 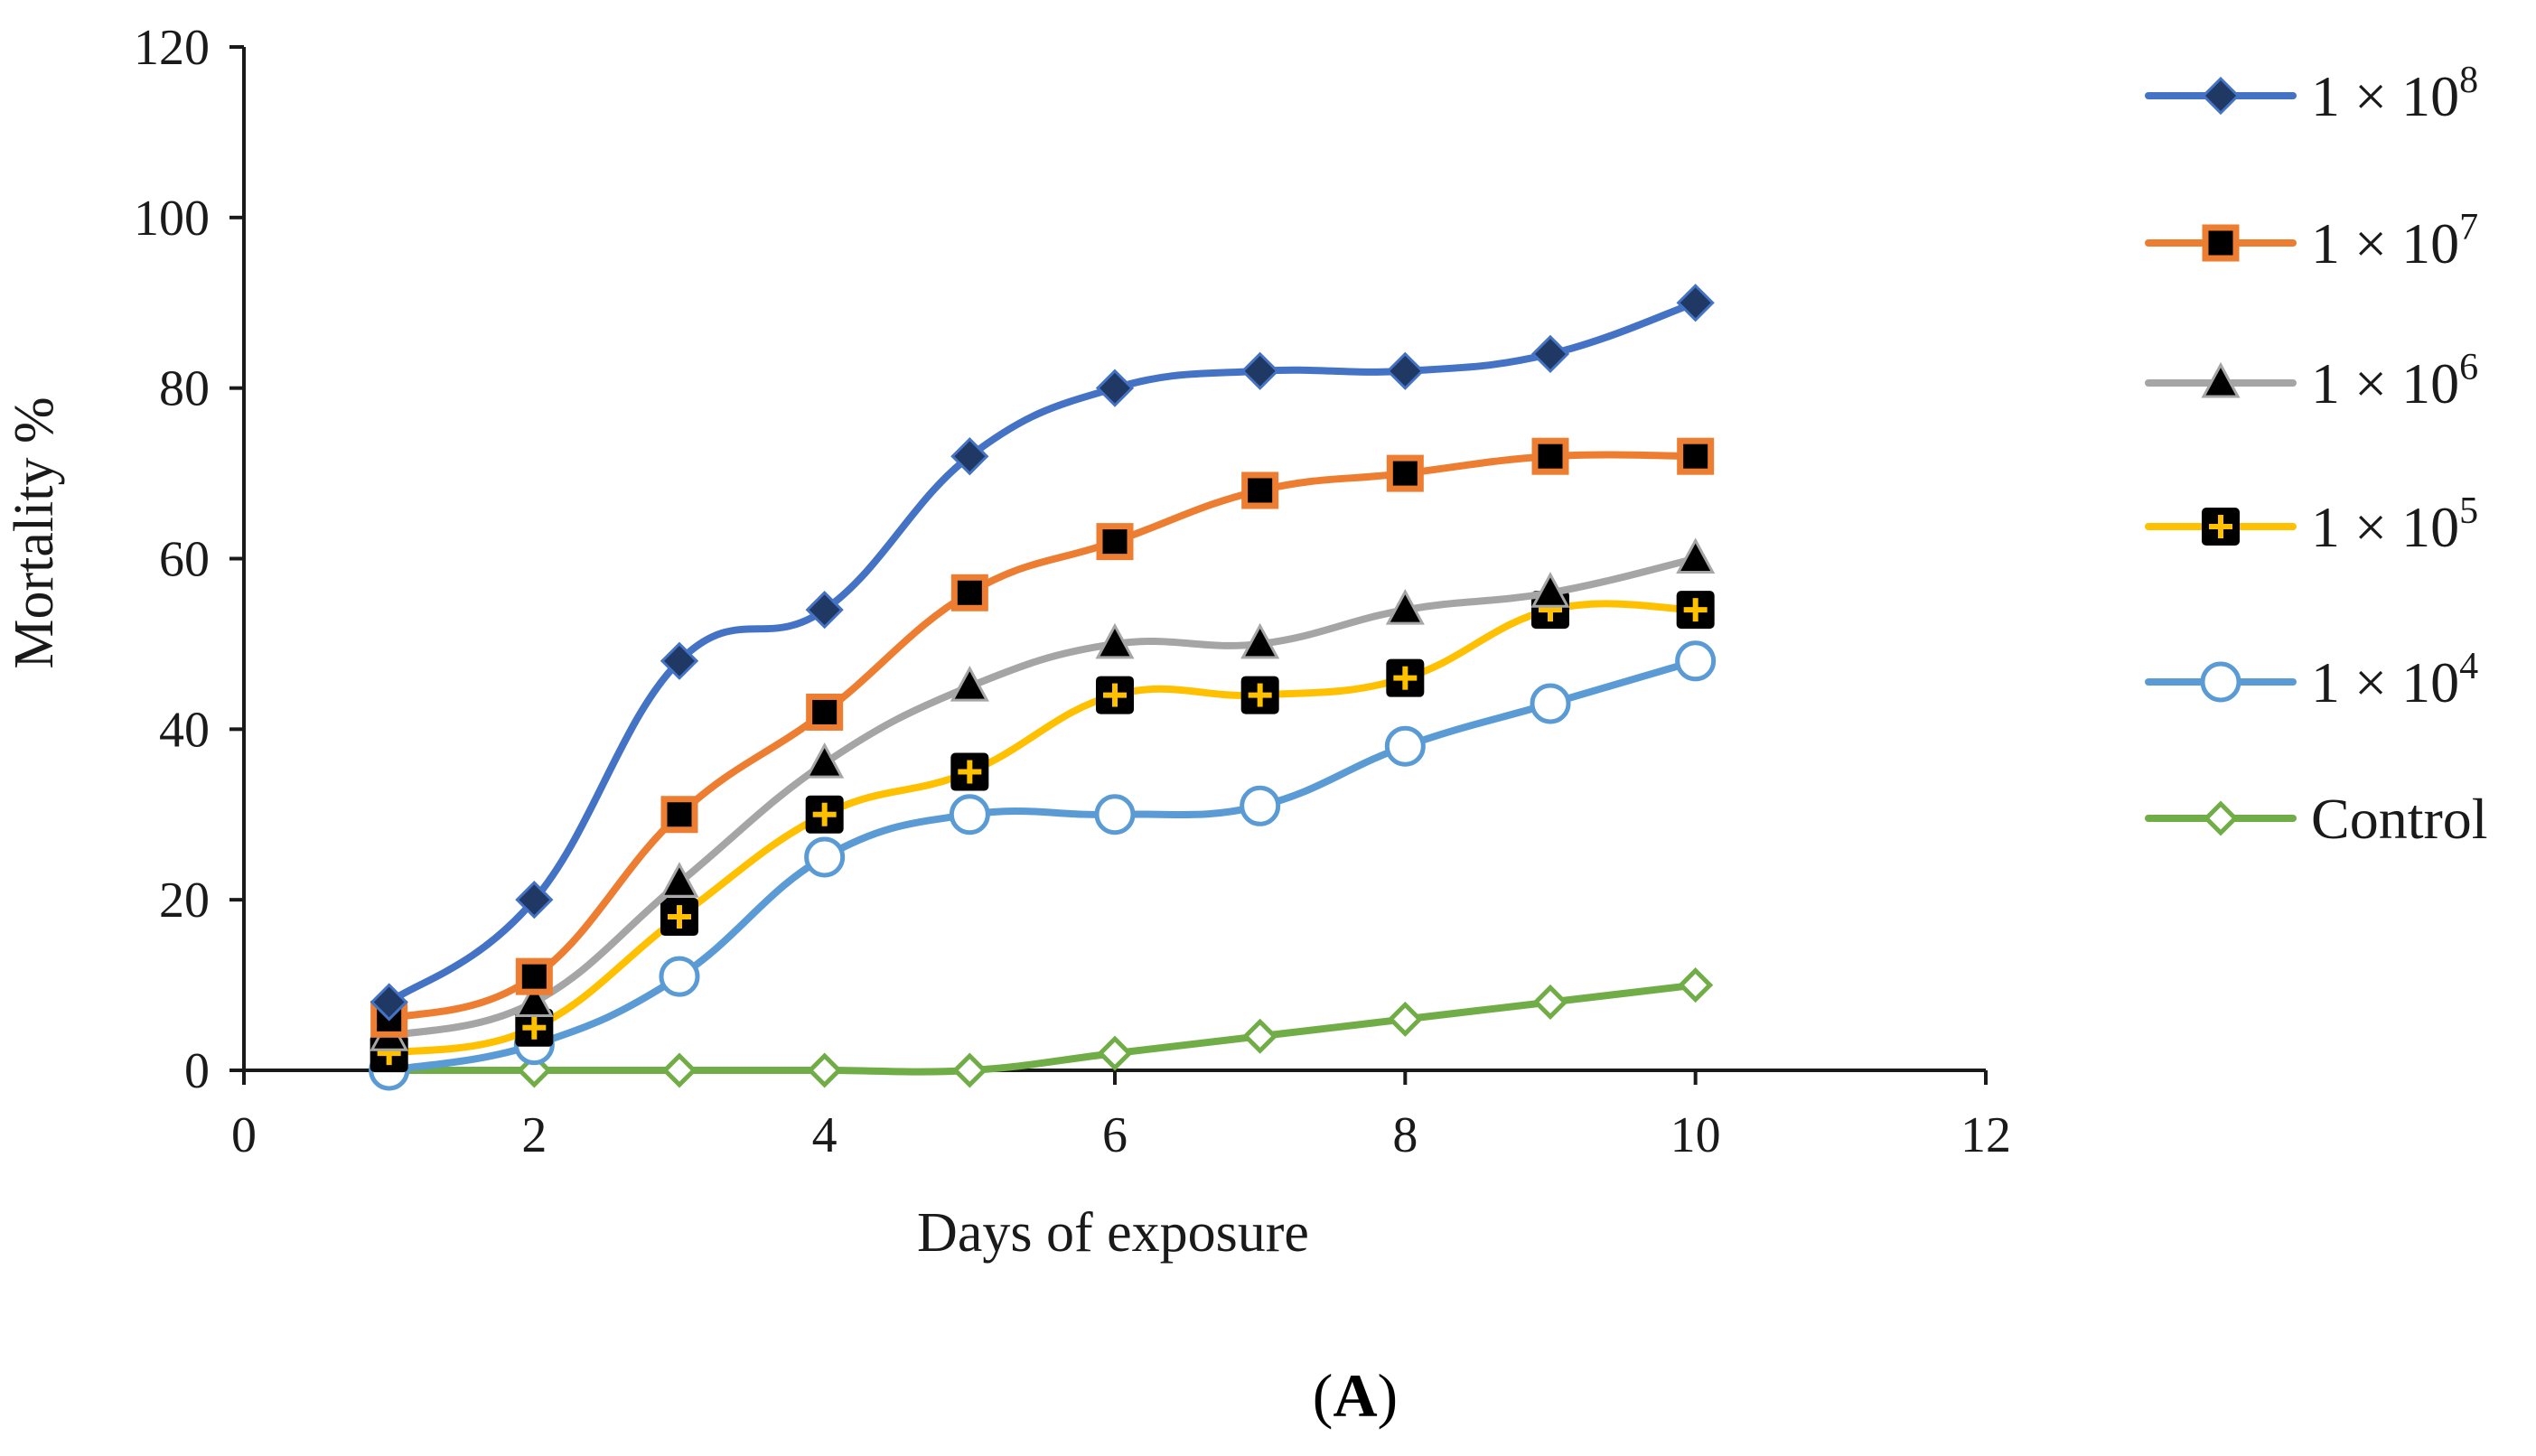 I want to click on legend-label: 1 × 10⁸, so click(x=2394, y=94).